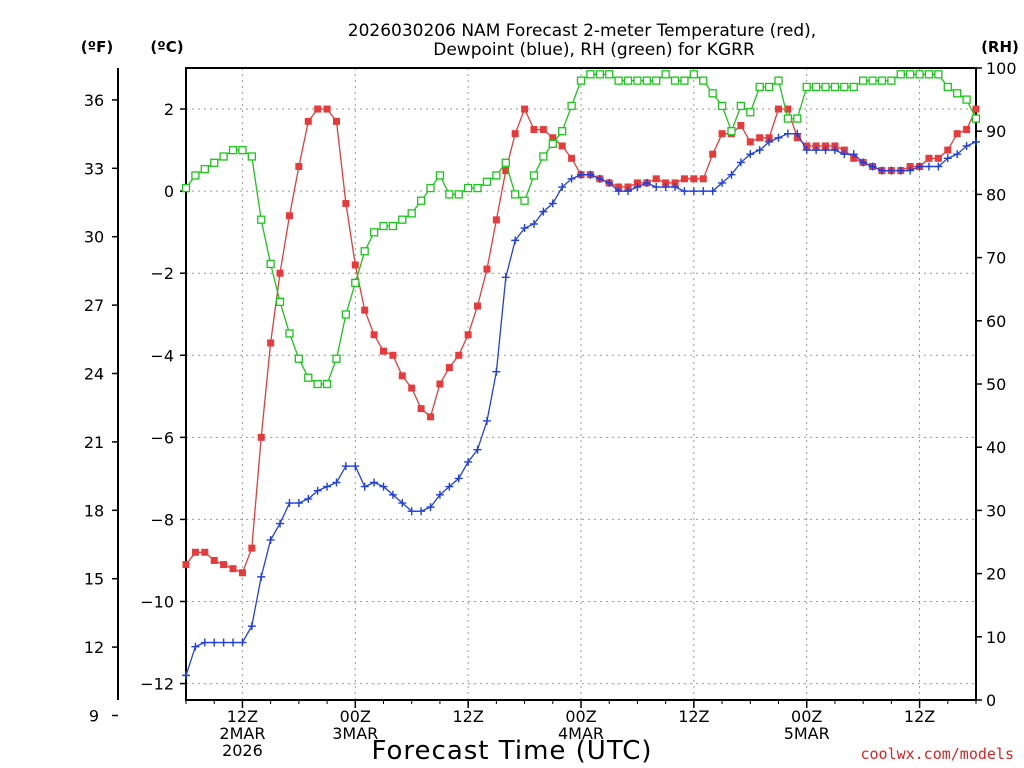  Describe the element at coordinates (996, 321) in the screenshot. I see `rh-tick-label: 60` at that location.